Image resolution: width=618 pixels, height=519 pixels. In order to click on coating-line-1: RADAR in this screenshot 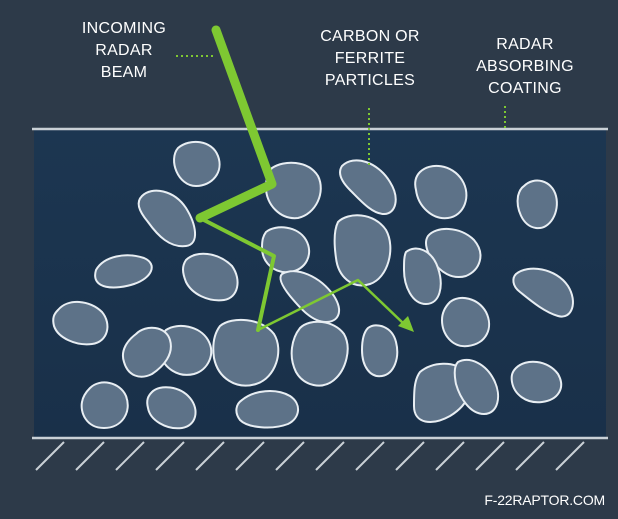, I will do `click(525, 44)`.